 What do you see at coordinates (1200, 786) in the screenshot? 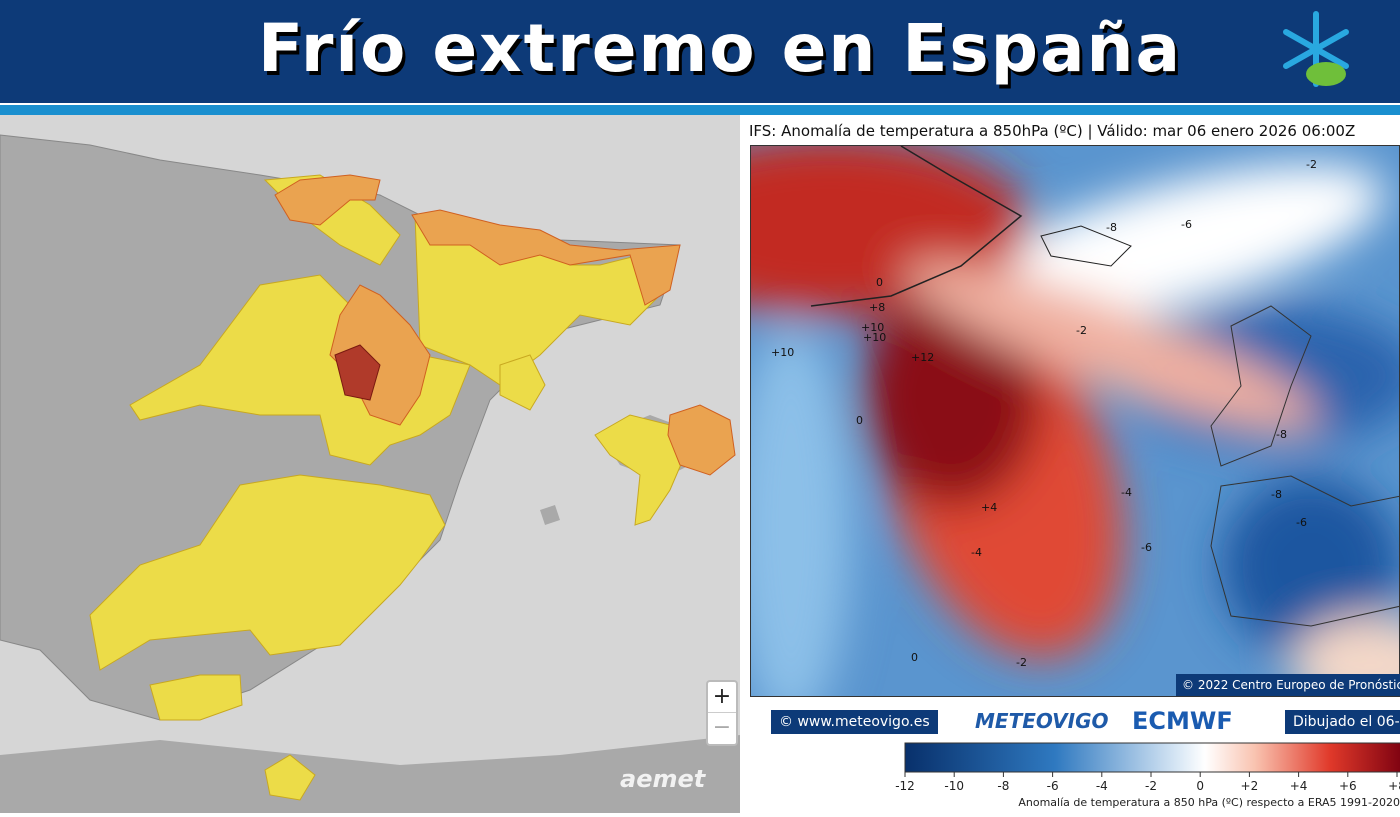
I see `colorbar-tick-label: 0` at bounding box center [1200, 786].